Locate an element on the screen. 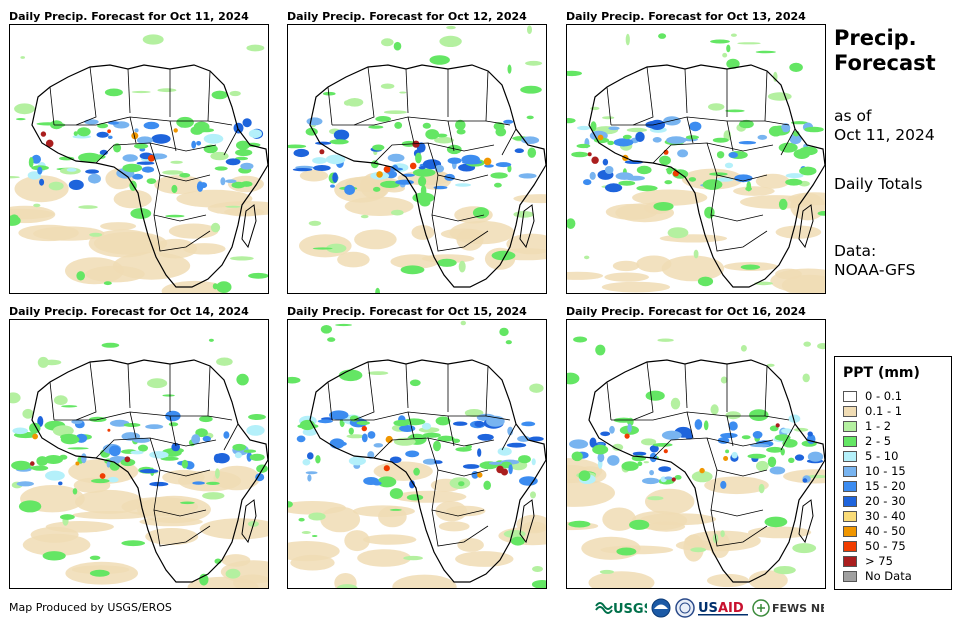 Image resolution: width=970 pixels, height=624 pixels. legend-label: 1 - 2 is located at coordinates (878, 426).